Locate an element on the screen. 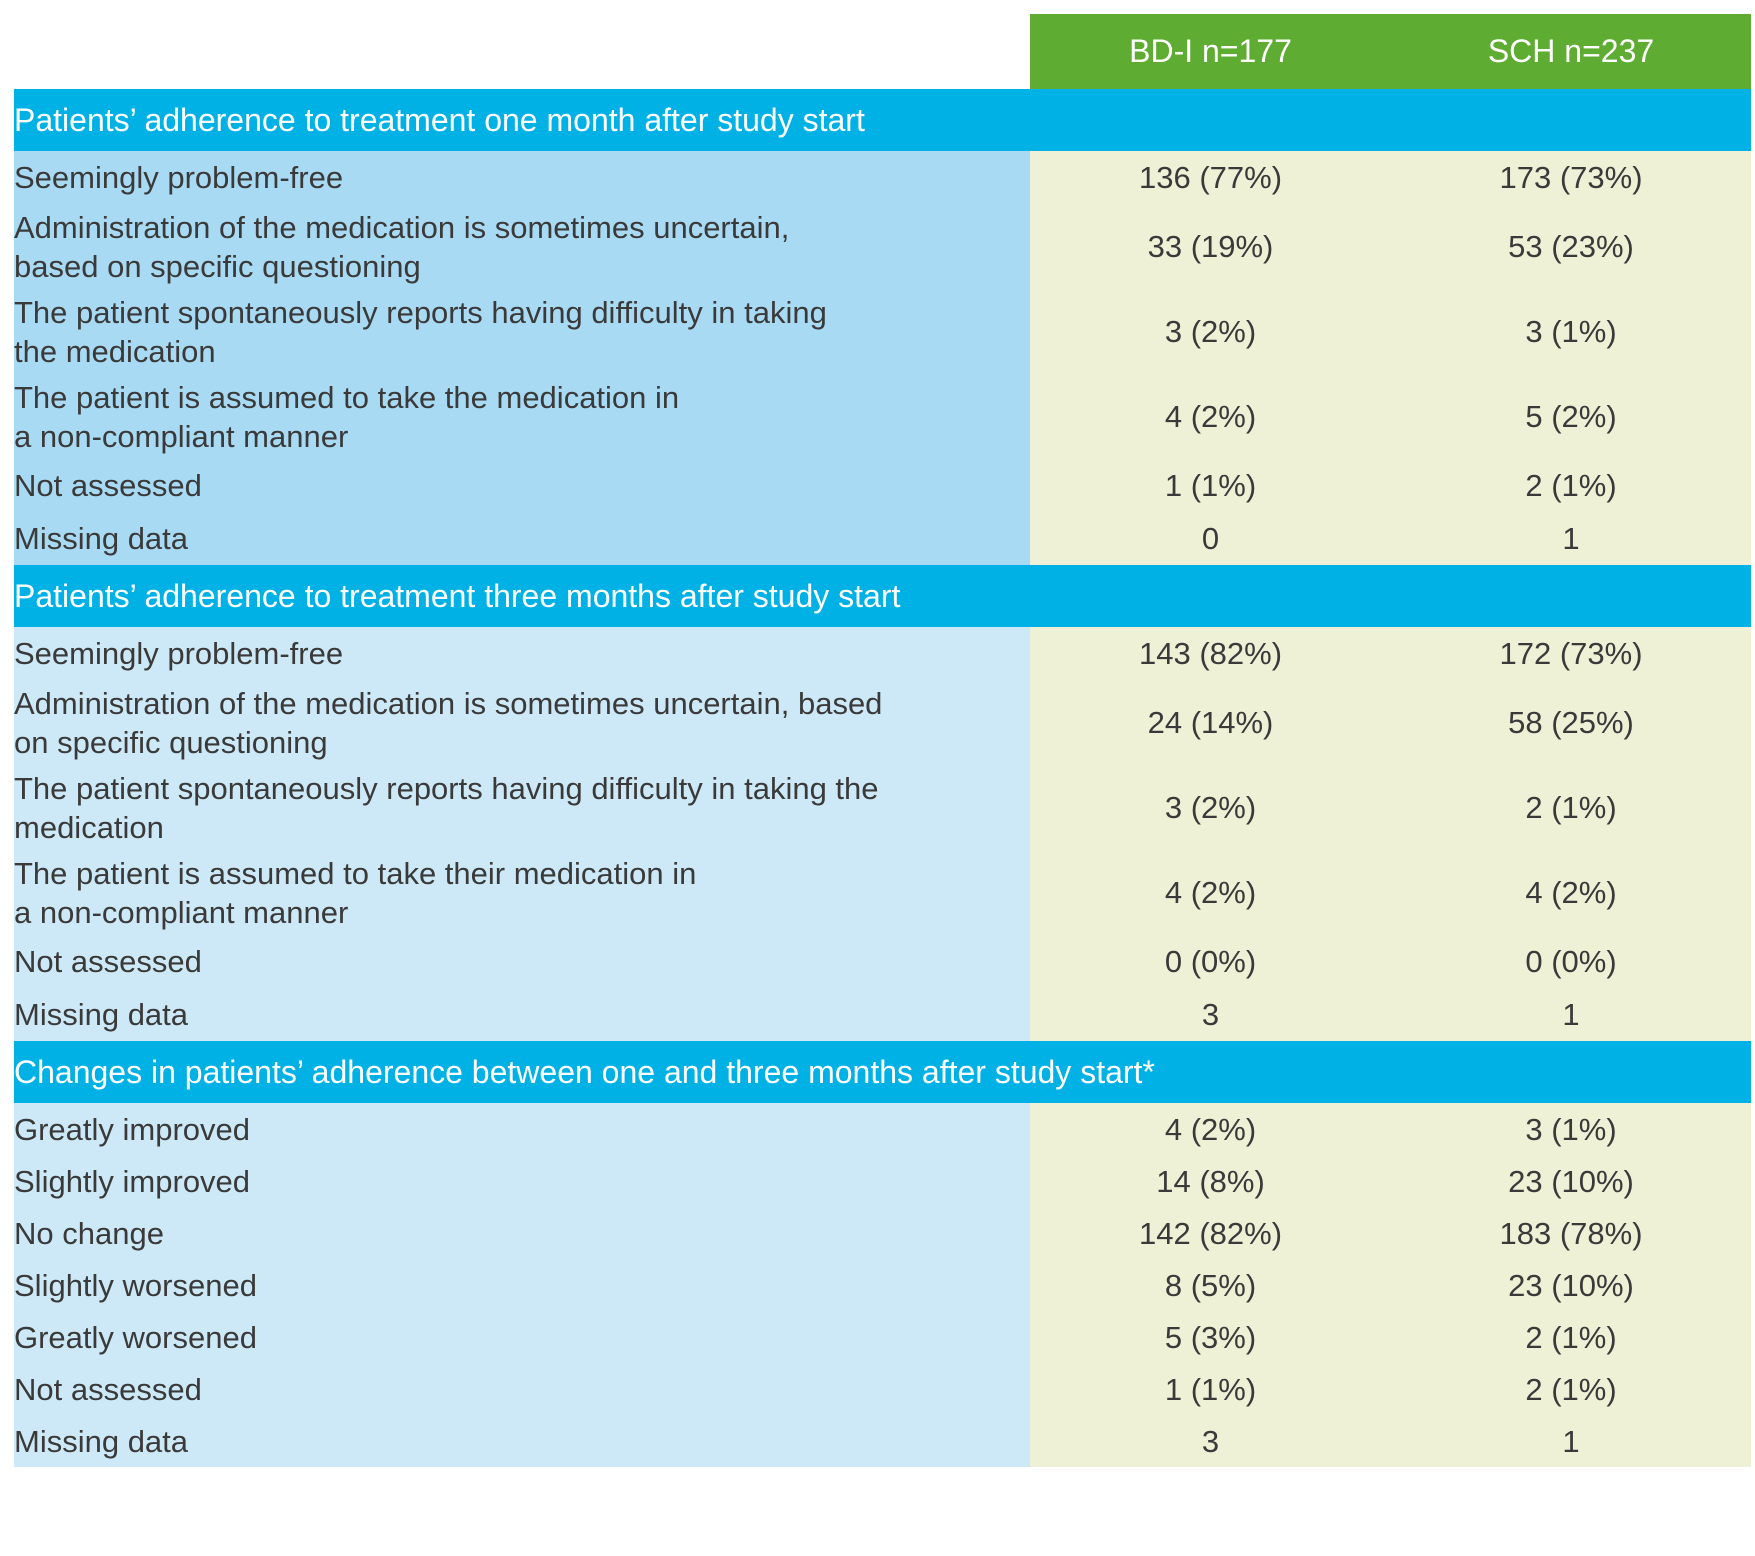 The width and height of the screenshot is (1755, 1556). row-label-line: the medication is located at coordinates (115, 351).